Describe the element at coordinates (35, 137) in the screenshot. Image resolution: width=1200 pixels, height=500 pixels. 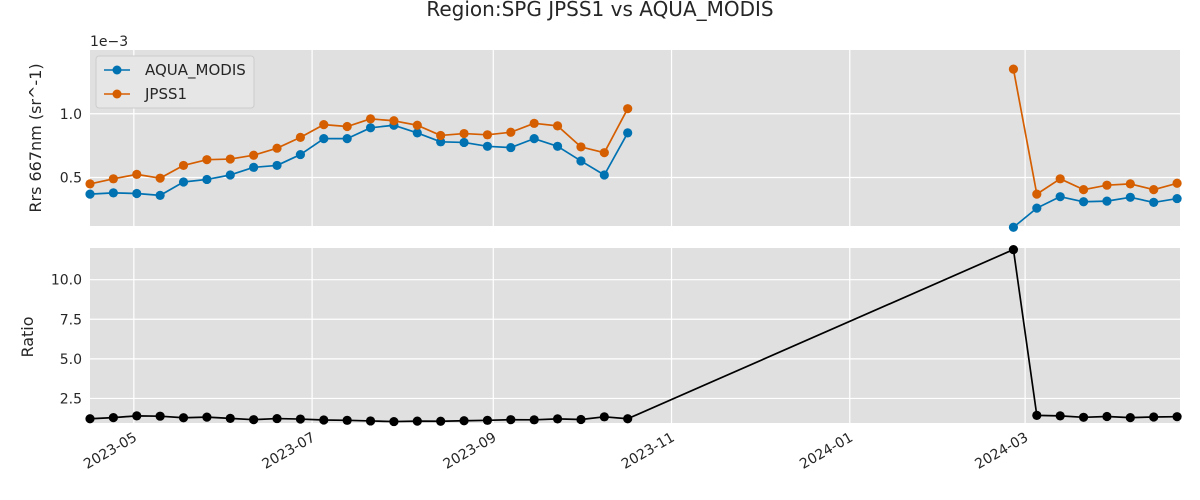
I see `top-y-axis-label: Rrs 667nm (sr^-1)` at that location.